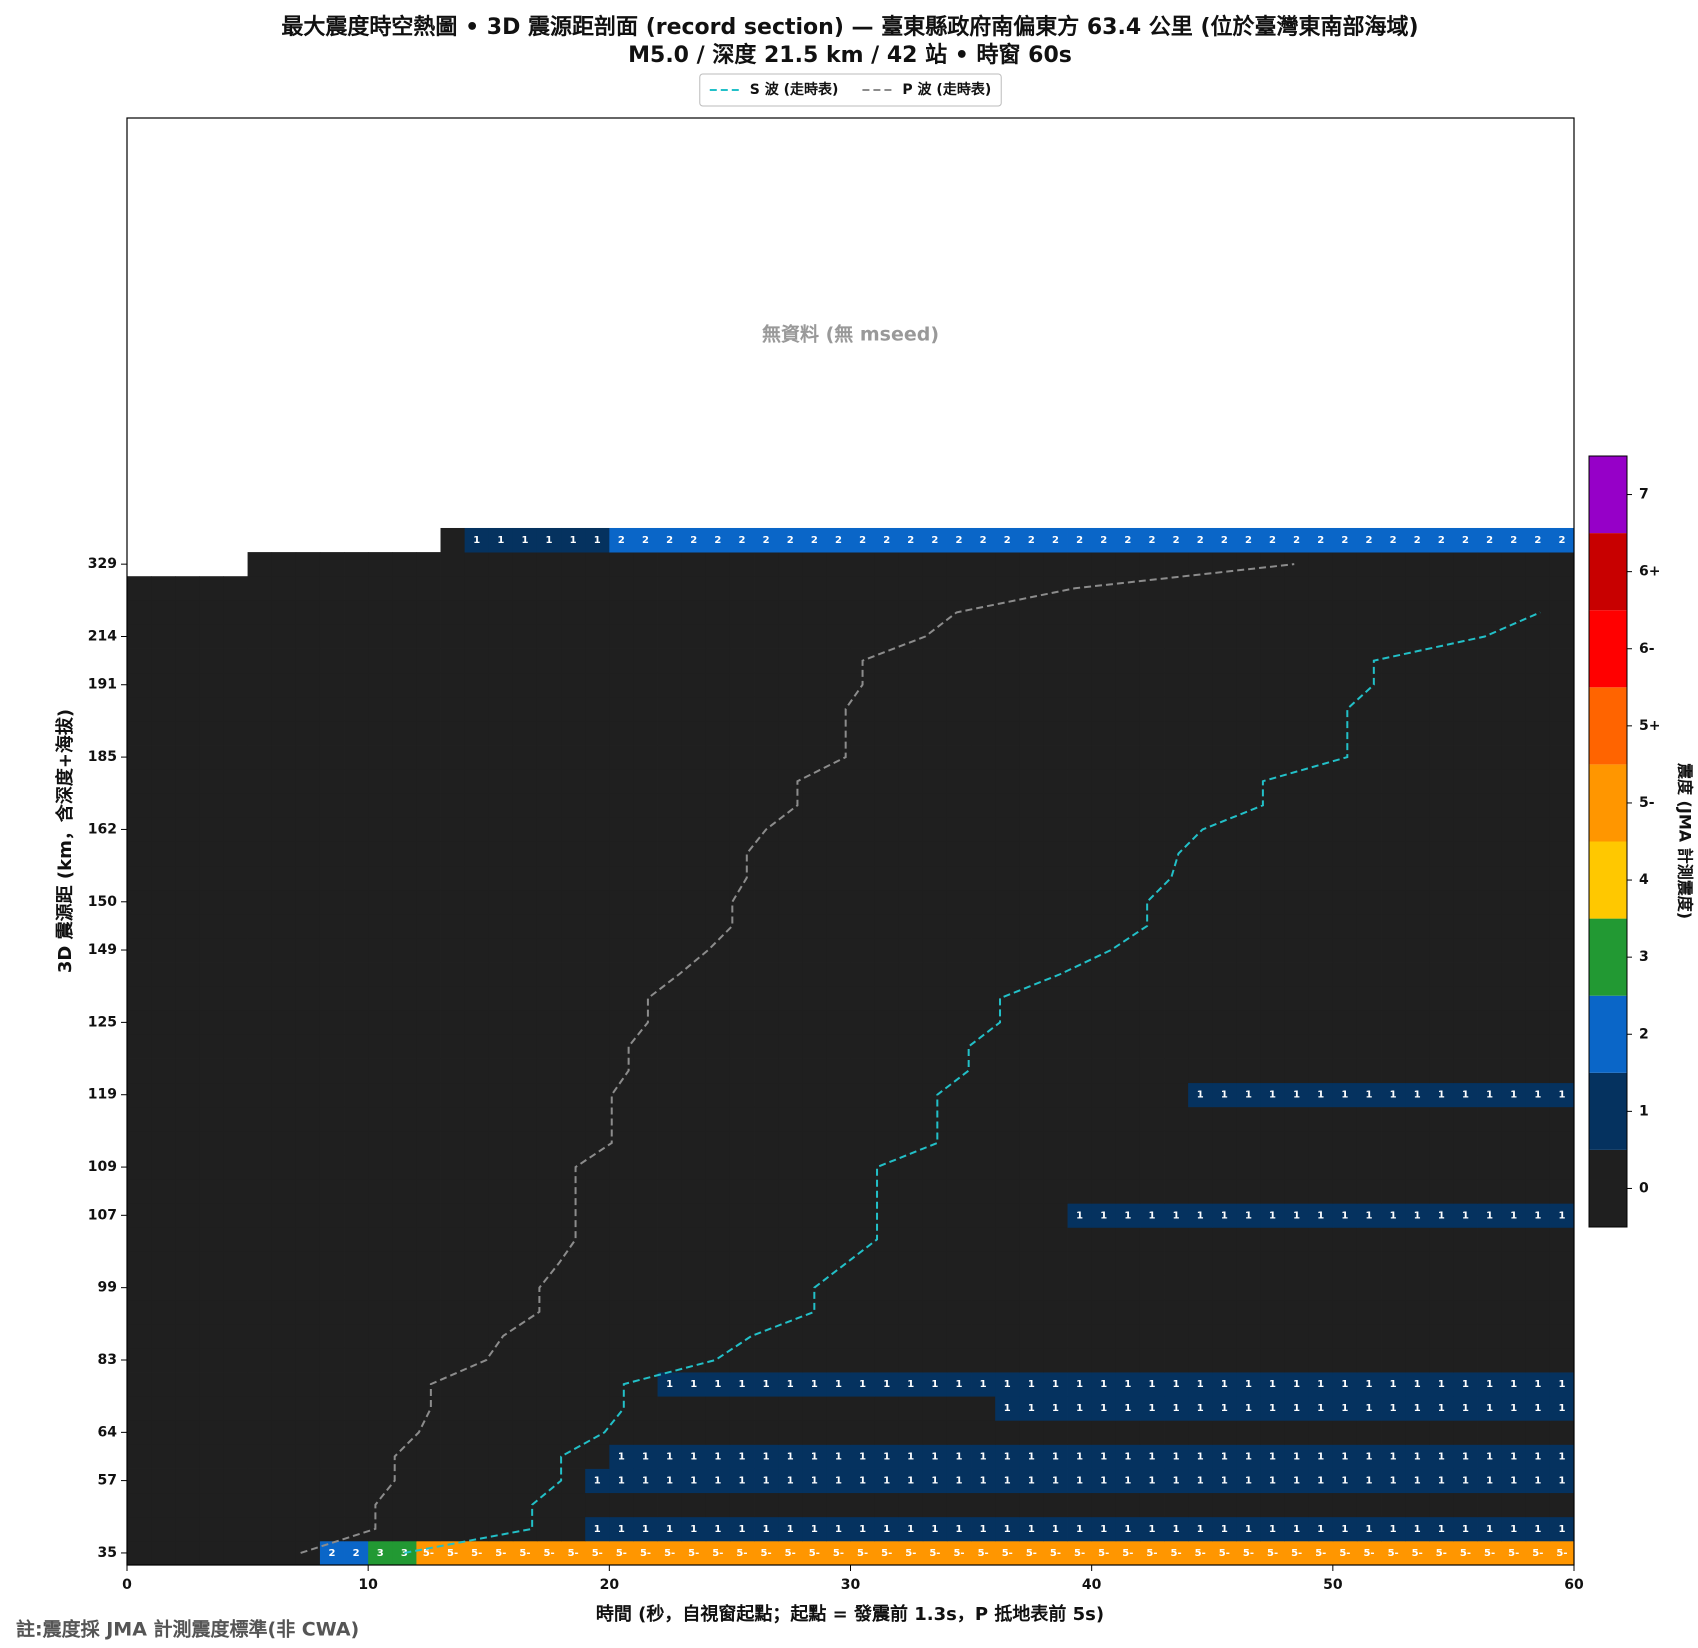 Image resolution: width=1698 pixels, height=1648 pixels. What do you see at coordinates (500, 1553) in the screenshot?
I see `cell-label: 5-` at bounding box center [500, 1553].